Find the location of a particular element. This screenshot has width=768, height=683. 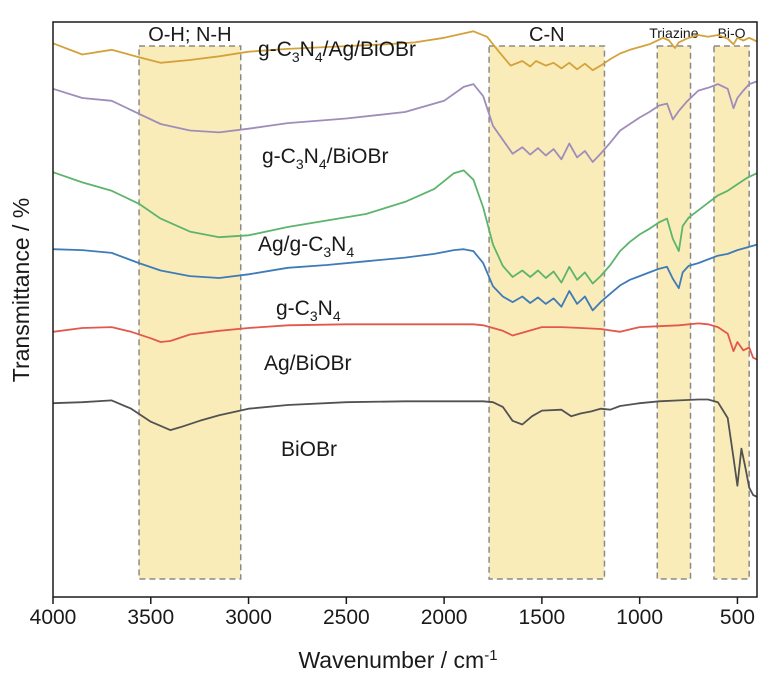

band-bi-o is located at coordinates (731, 312).